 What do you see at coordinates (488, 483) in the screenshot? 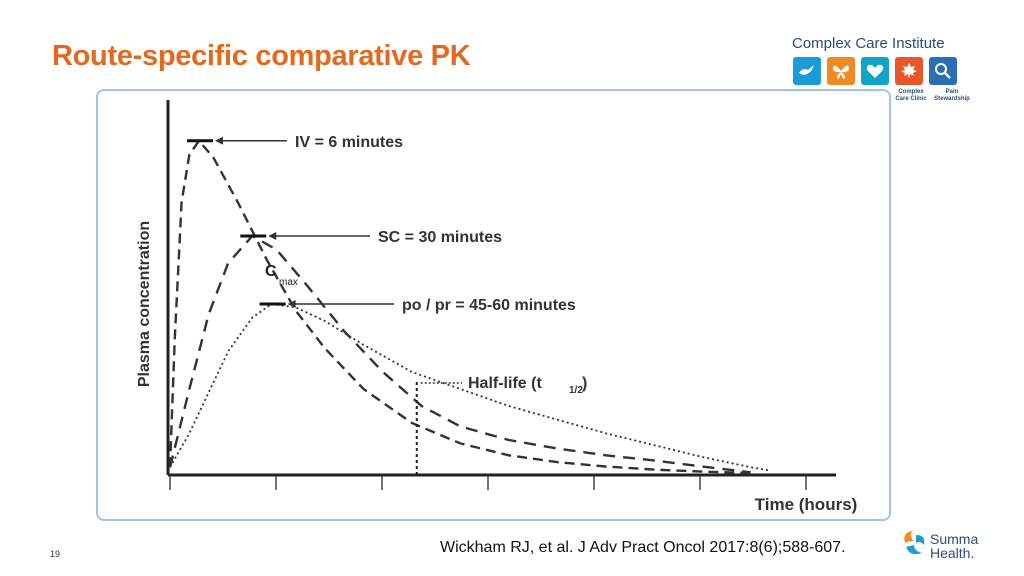
I see `x-ticks` at bounding box center [488, 483].